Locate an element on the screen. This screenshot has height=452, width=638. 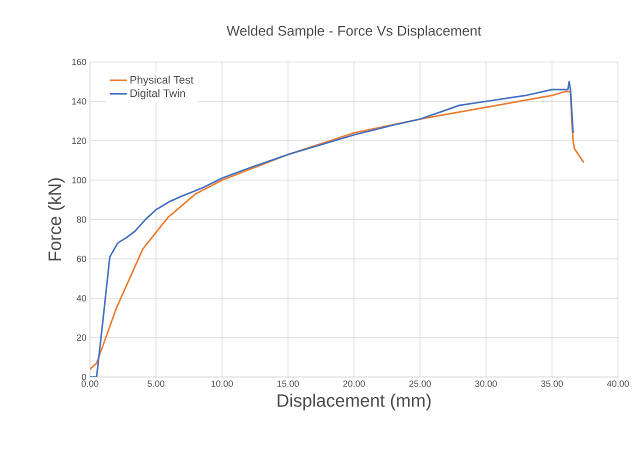
y-tick-label: 100 is located at coordinates (79, 180).